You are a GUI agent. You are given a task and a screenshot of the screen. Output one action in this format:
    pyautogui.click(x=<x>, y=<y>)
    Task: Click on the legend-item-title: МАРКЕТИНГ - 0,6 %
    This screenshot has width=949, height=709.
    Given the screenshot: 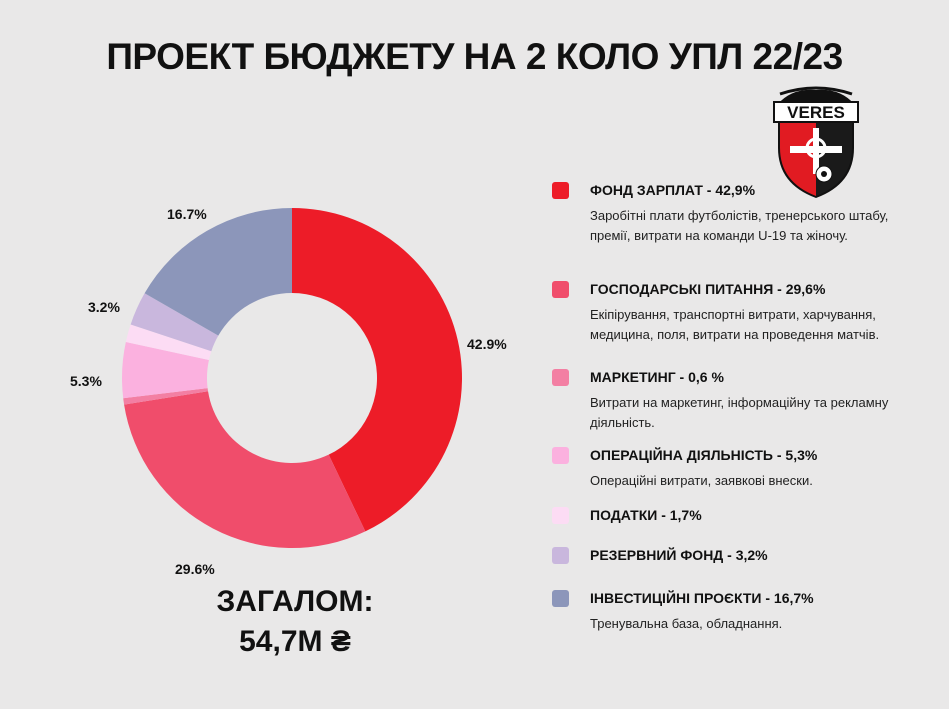 What is the action you would take?
    pyautogui.click(x=657, y=377)
    